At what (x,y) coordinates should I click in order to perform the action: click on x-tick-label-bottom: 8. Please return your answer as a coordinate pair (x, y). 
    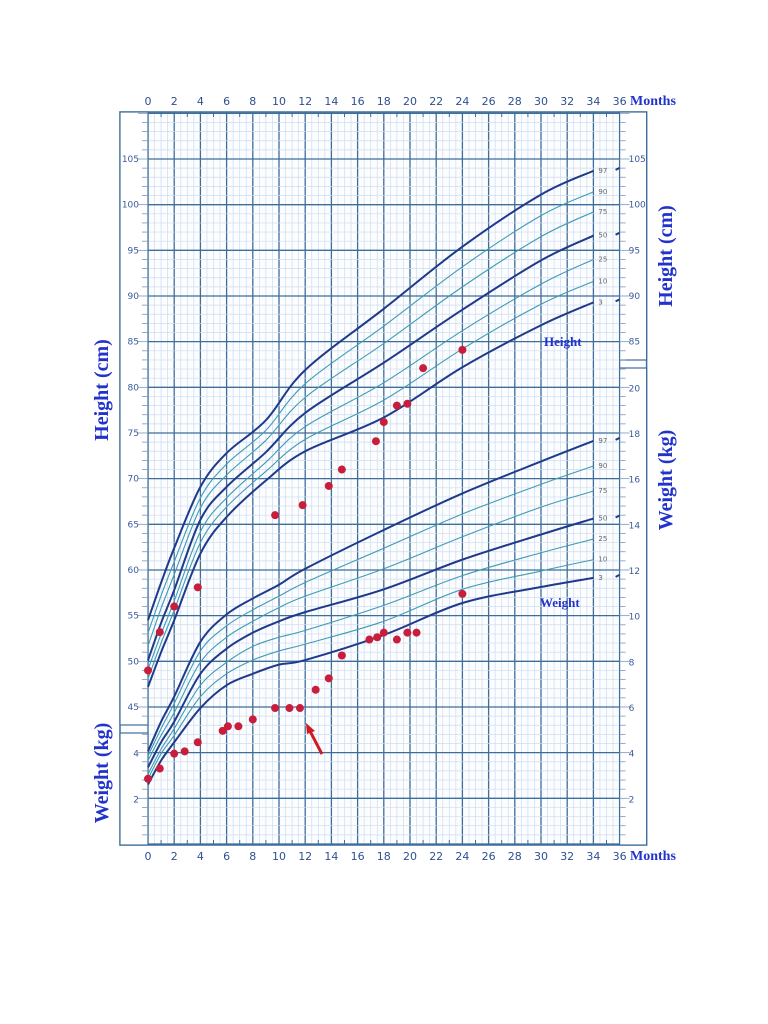
    Looking at the image, I should click on (252, 856).